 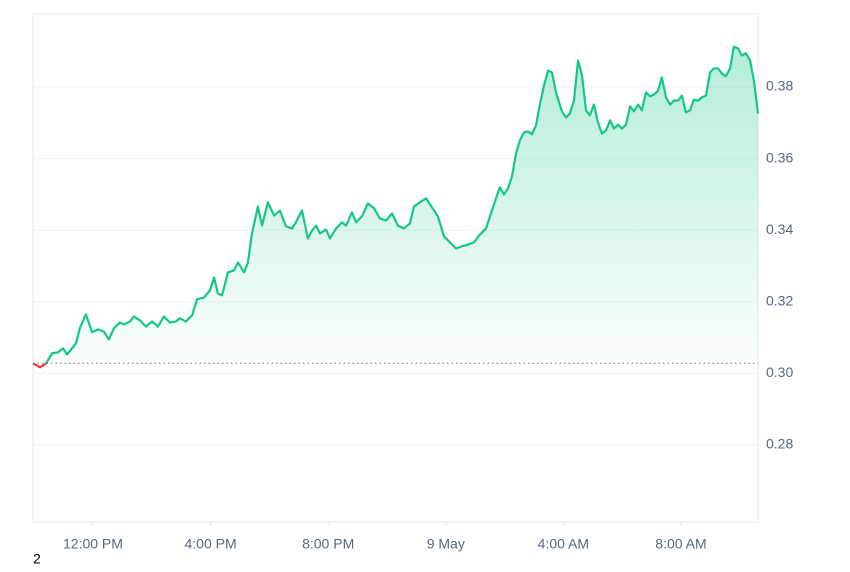 I want to click on x-tick-label: 4:00 AM, so click(x=563, y=544).